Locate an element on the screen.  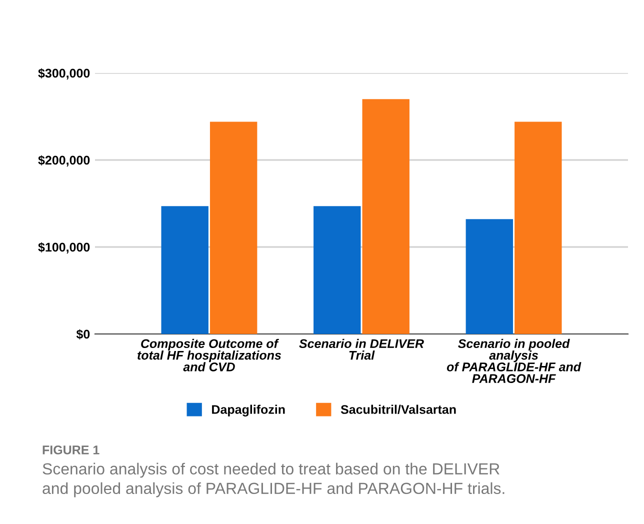
y-tick-label: $300,000 is located at coordinates (64, 74).